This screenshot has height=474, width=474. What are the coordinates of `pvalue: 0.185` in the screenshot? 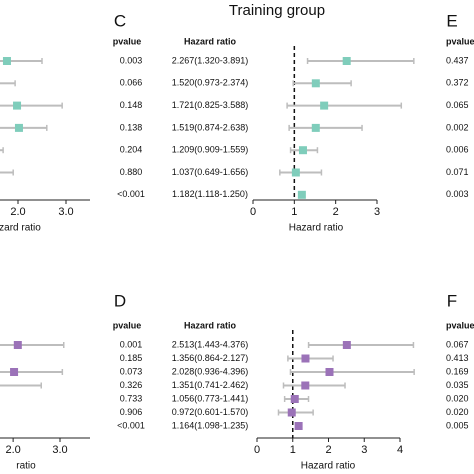 It's located at (131, 358).